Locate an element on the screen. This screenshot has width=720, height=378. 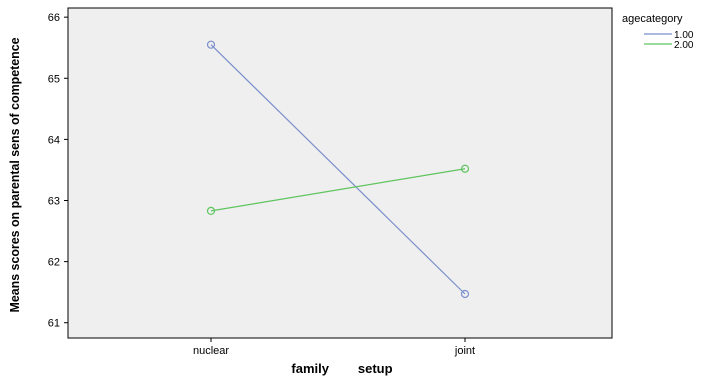
legend-title: agecategory is located at coordinates (652, 19).